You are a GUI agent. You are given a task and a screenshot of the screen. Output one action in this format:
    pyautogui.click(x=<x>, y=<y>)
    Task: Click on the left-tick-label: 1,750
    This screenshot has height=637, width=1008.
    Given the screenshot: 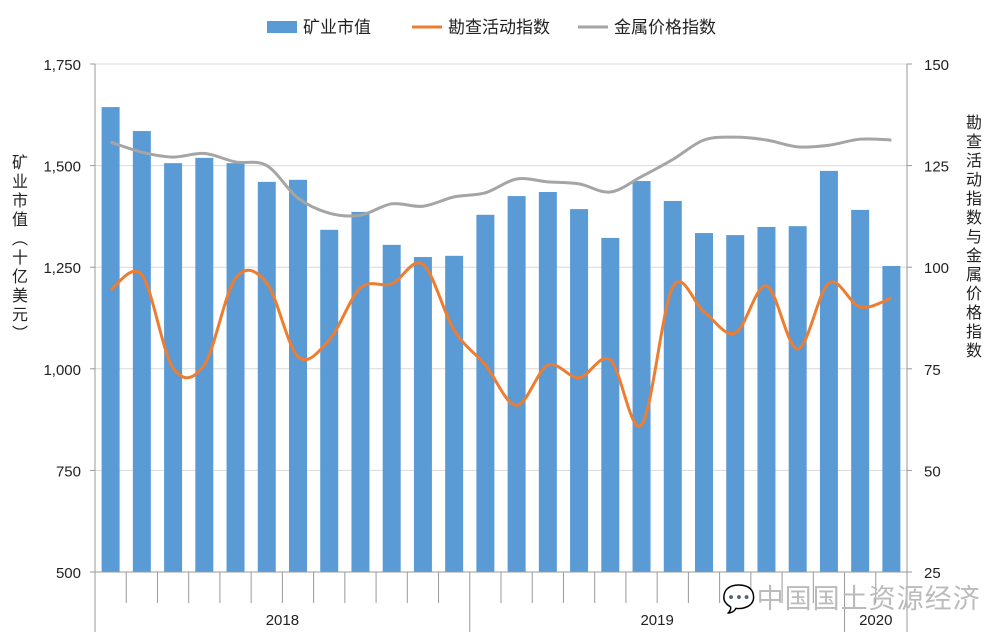 What is the action you would take?
    pyautogui.click(x=62, y=65)
    